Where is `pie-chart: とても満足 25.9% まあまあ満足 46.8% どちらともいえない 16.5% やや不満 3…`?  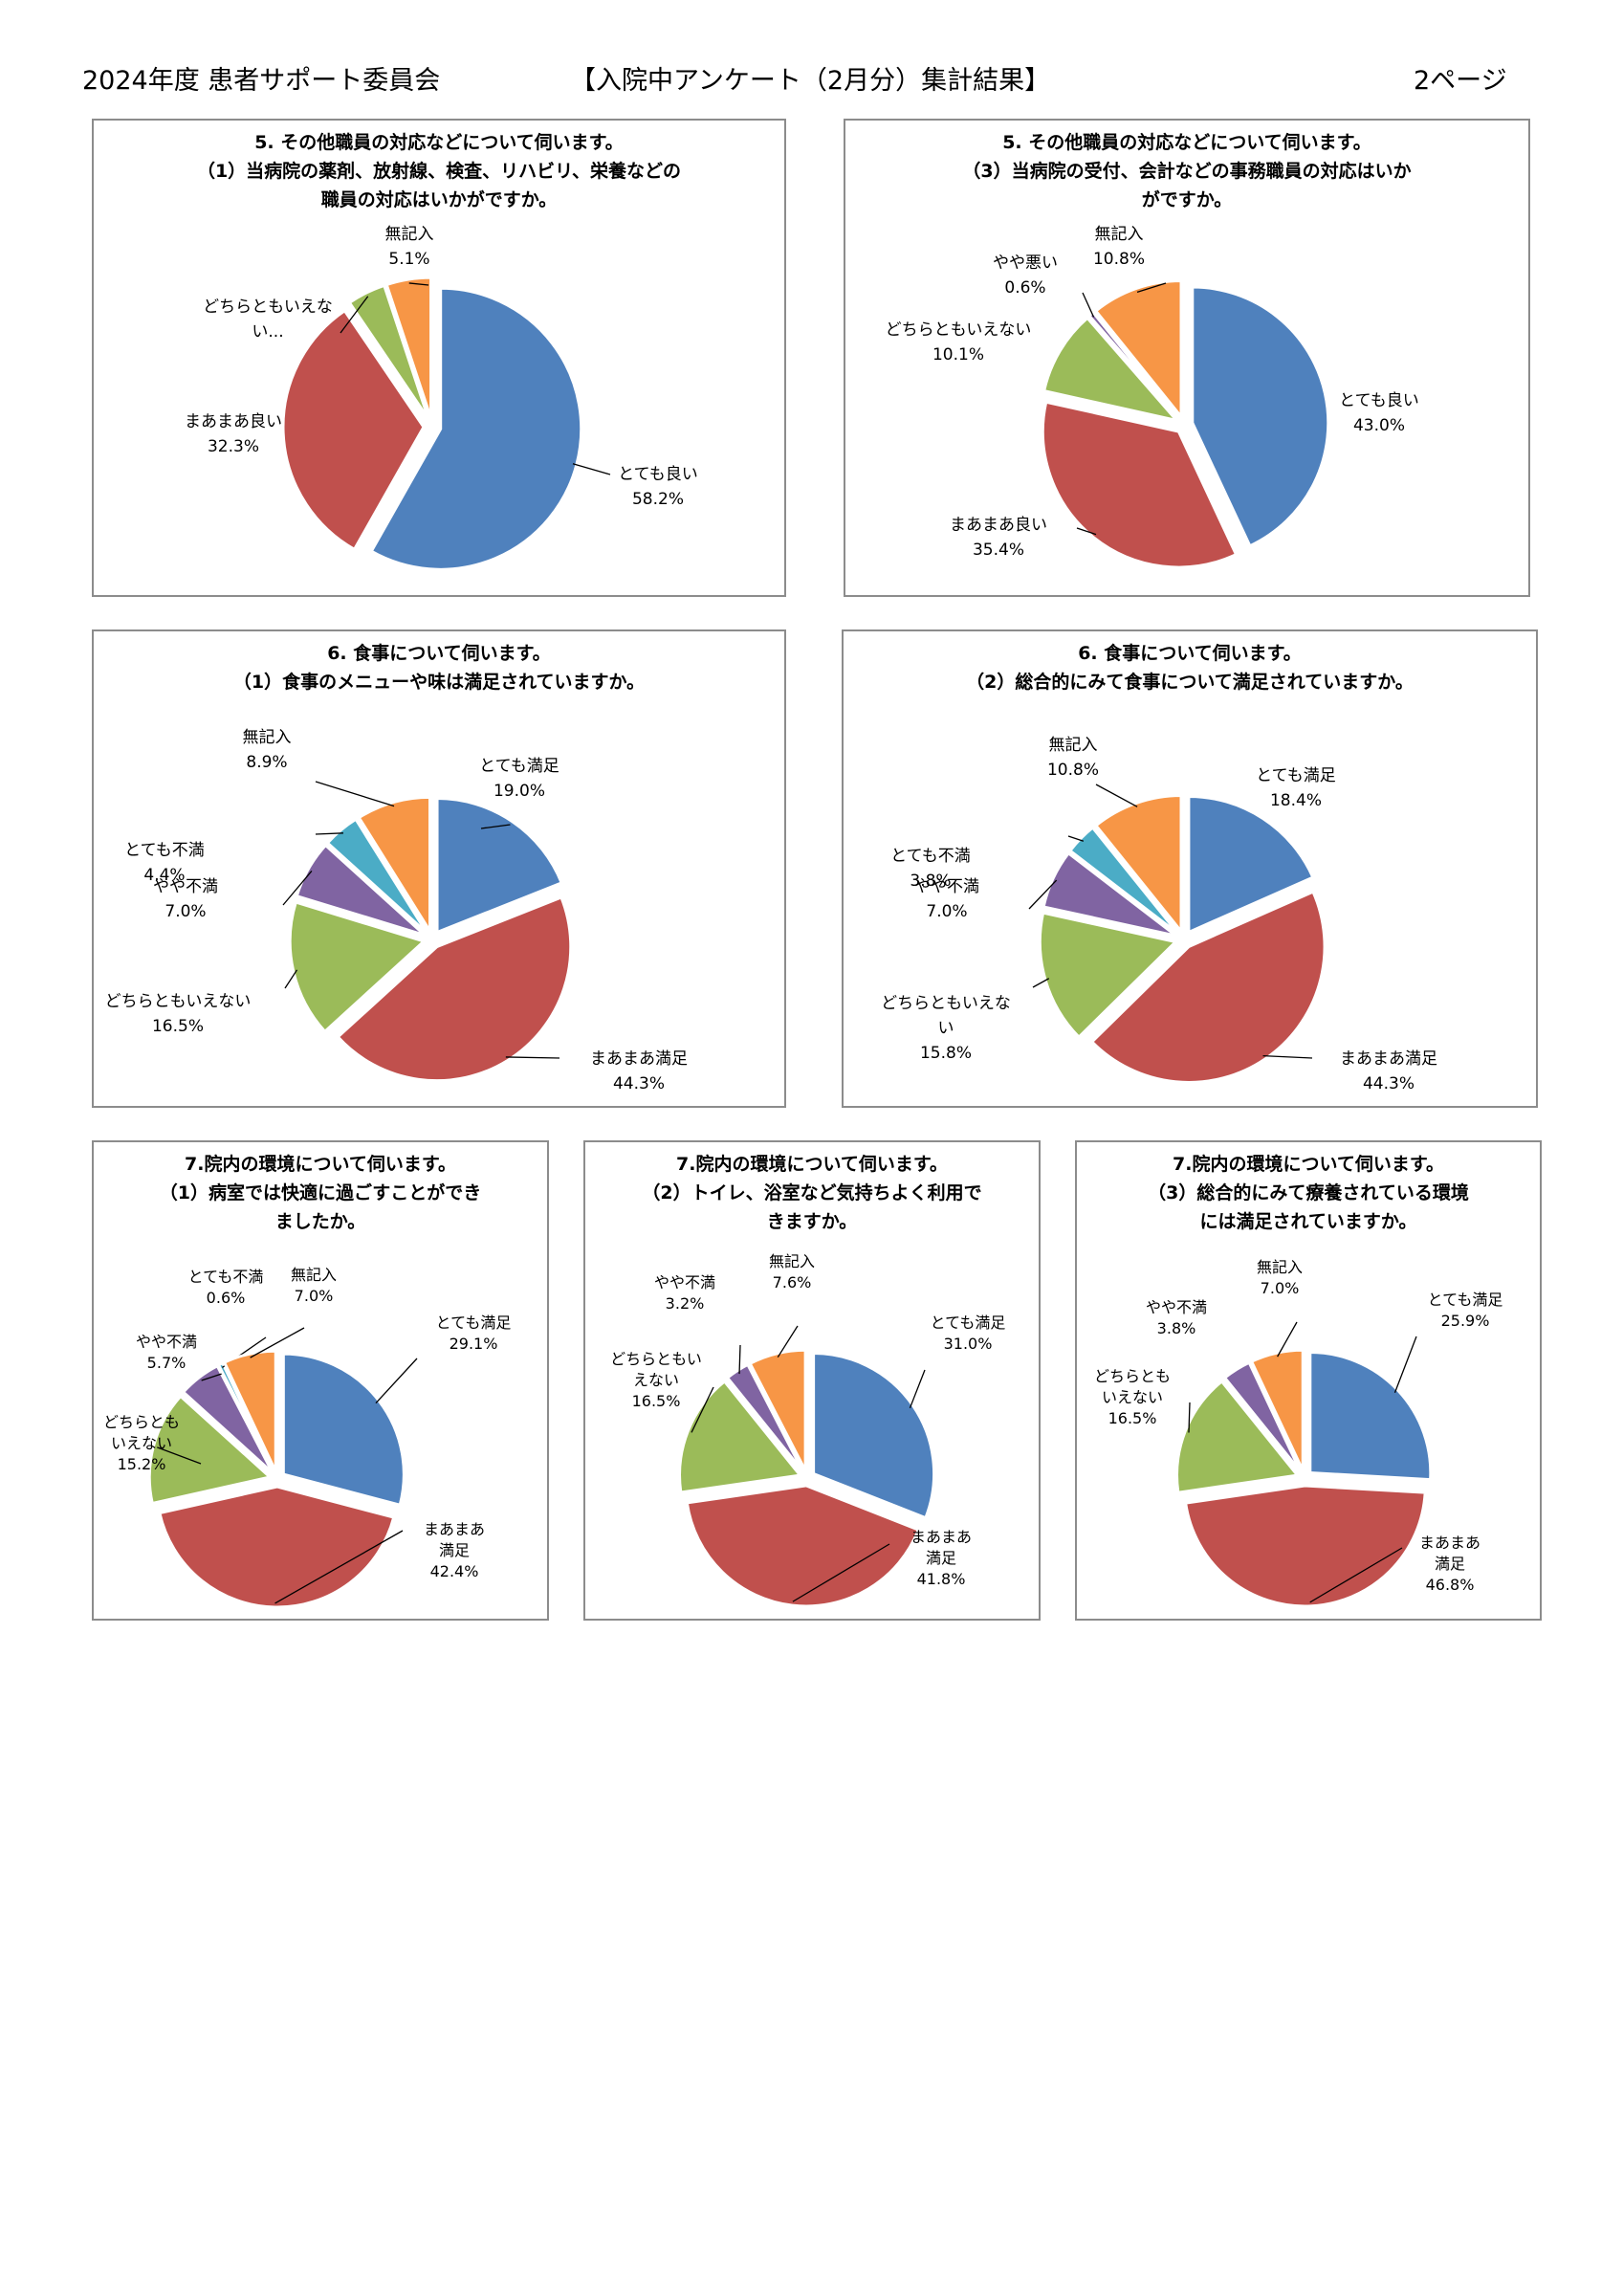
pie-chart: とても満足 25.9% まあまあ満足 46.8% どちらともいえない 16.5% やや不満 3… is located at coordinates (1298, 1433).